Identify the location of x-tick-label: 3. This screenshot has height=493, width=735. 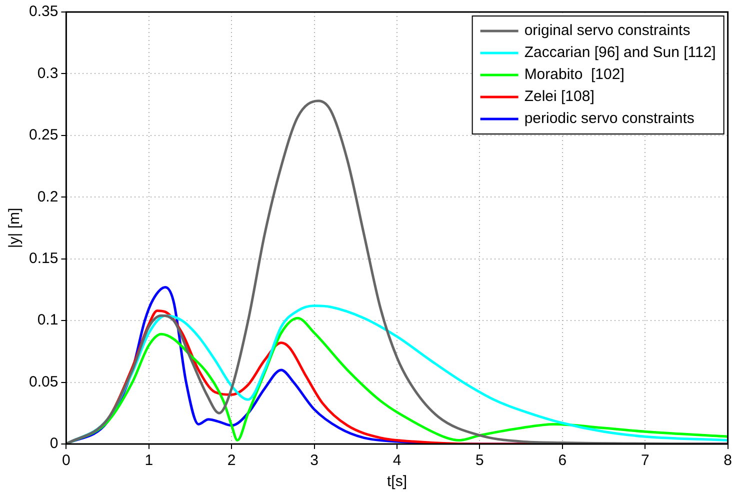
(314, 461).